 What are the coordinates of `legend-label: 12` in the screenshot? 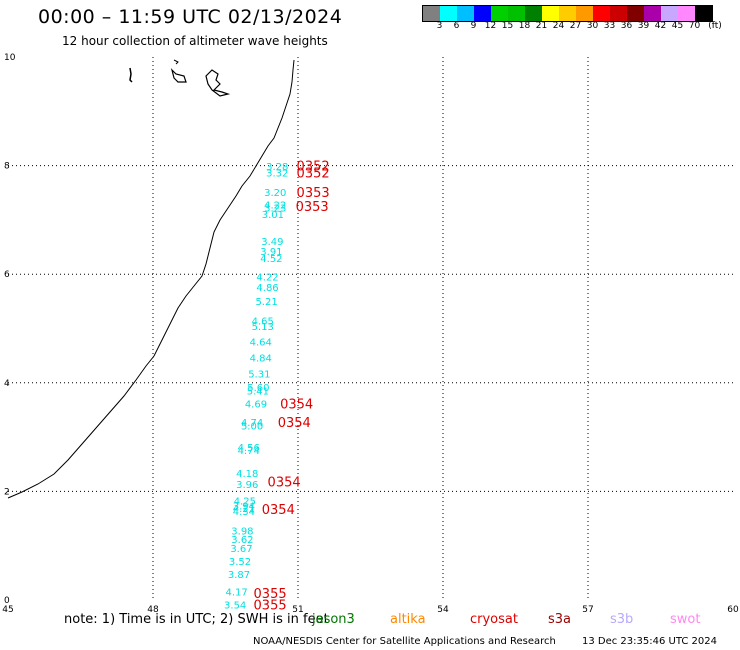 It's located at (490, 26).